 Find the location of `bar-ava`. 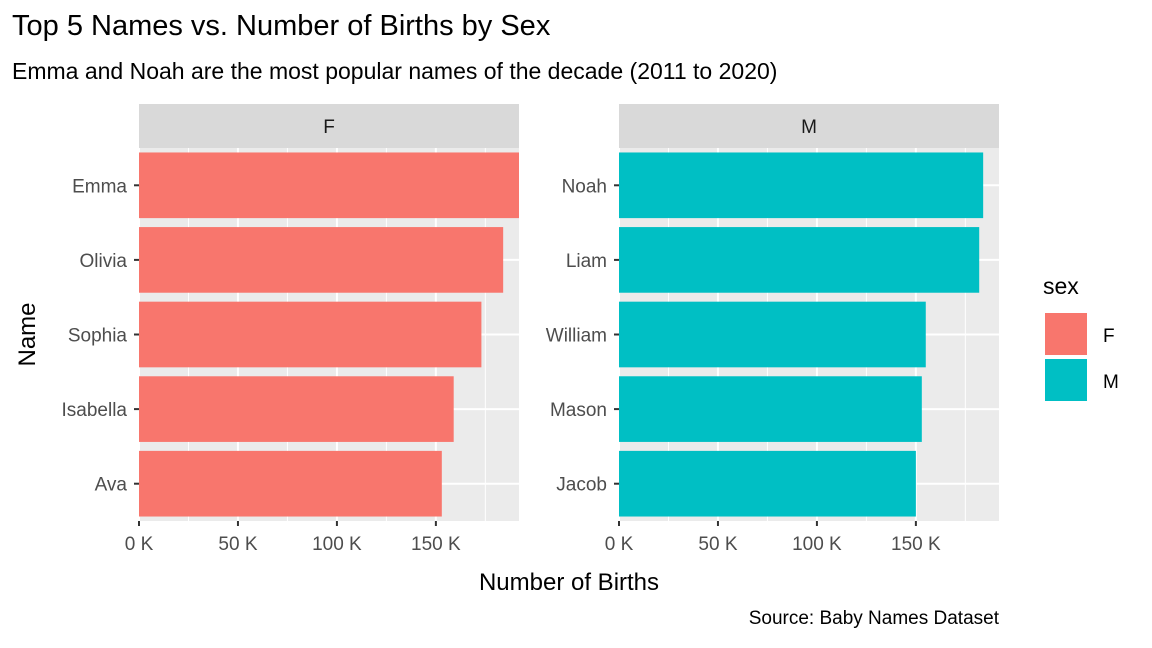

bar-ava is located at coordinates (290, 483).